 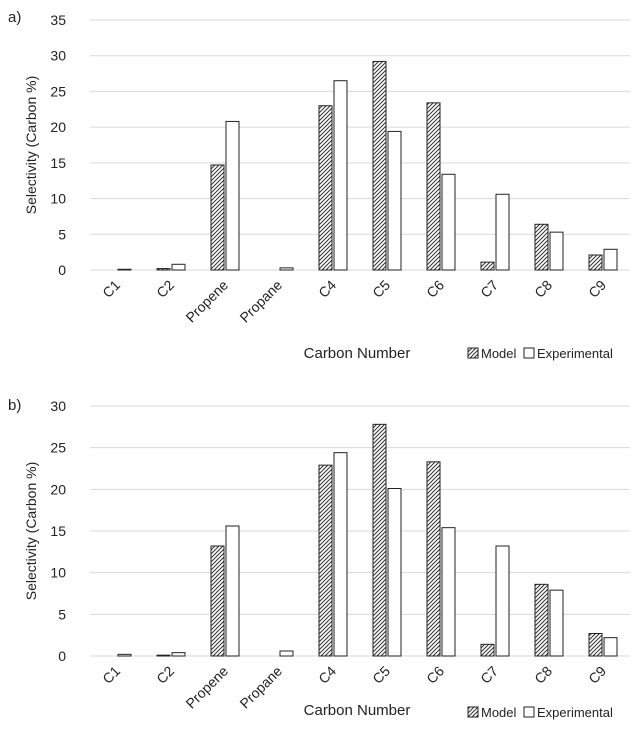 What do you see at coordinates (14, 405) in the screenshot?
I see `panel-label: b)` at bounding box center [14, 405].